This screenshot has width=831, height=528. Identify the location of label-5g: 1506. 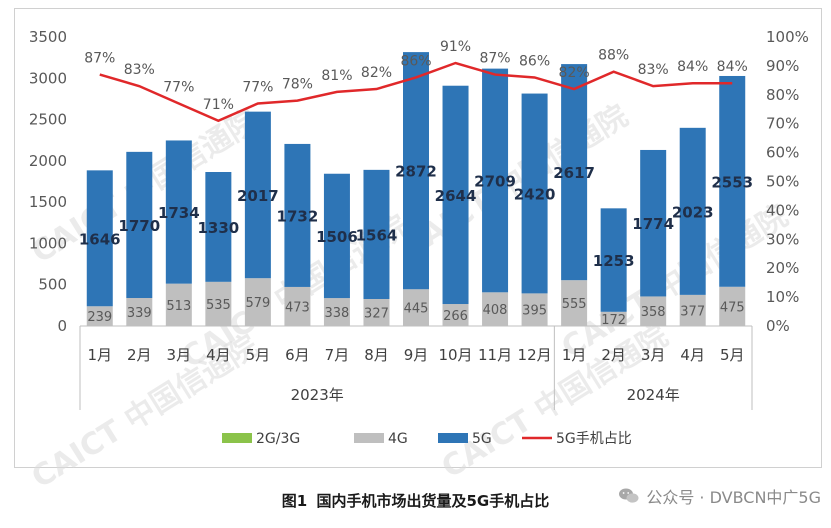
(337, 237).